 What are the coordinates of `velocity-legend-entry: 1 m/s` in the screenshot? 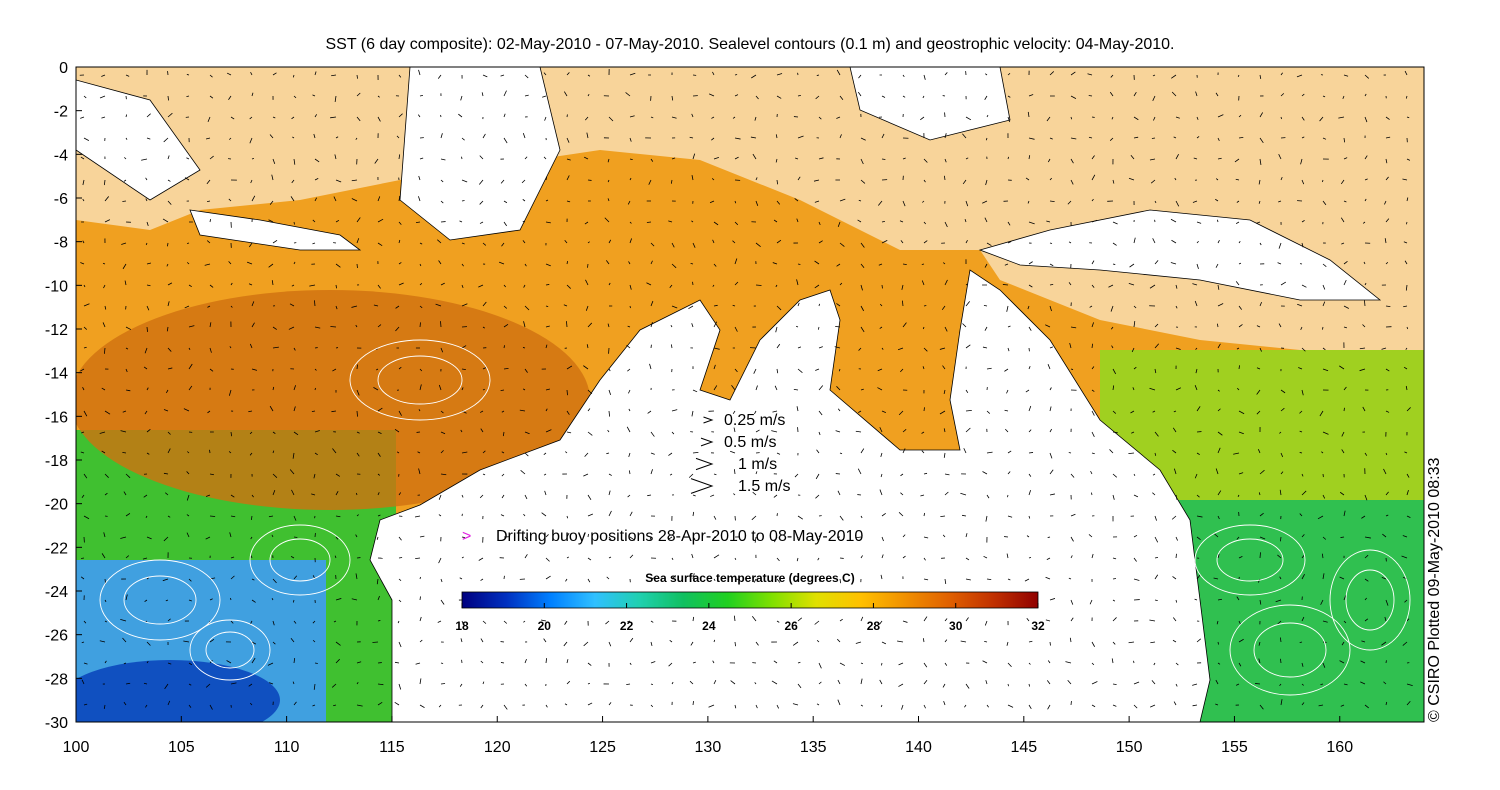 It's located at (736, 464).